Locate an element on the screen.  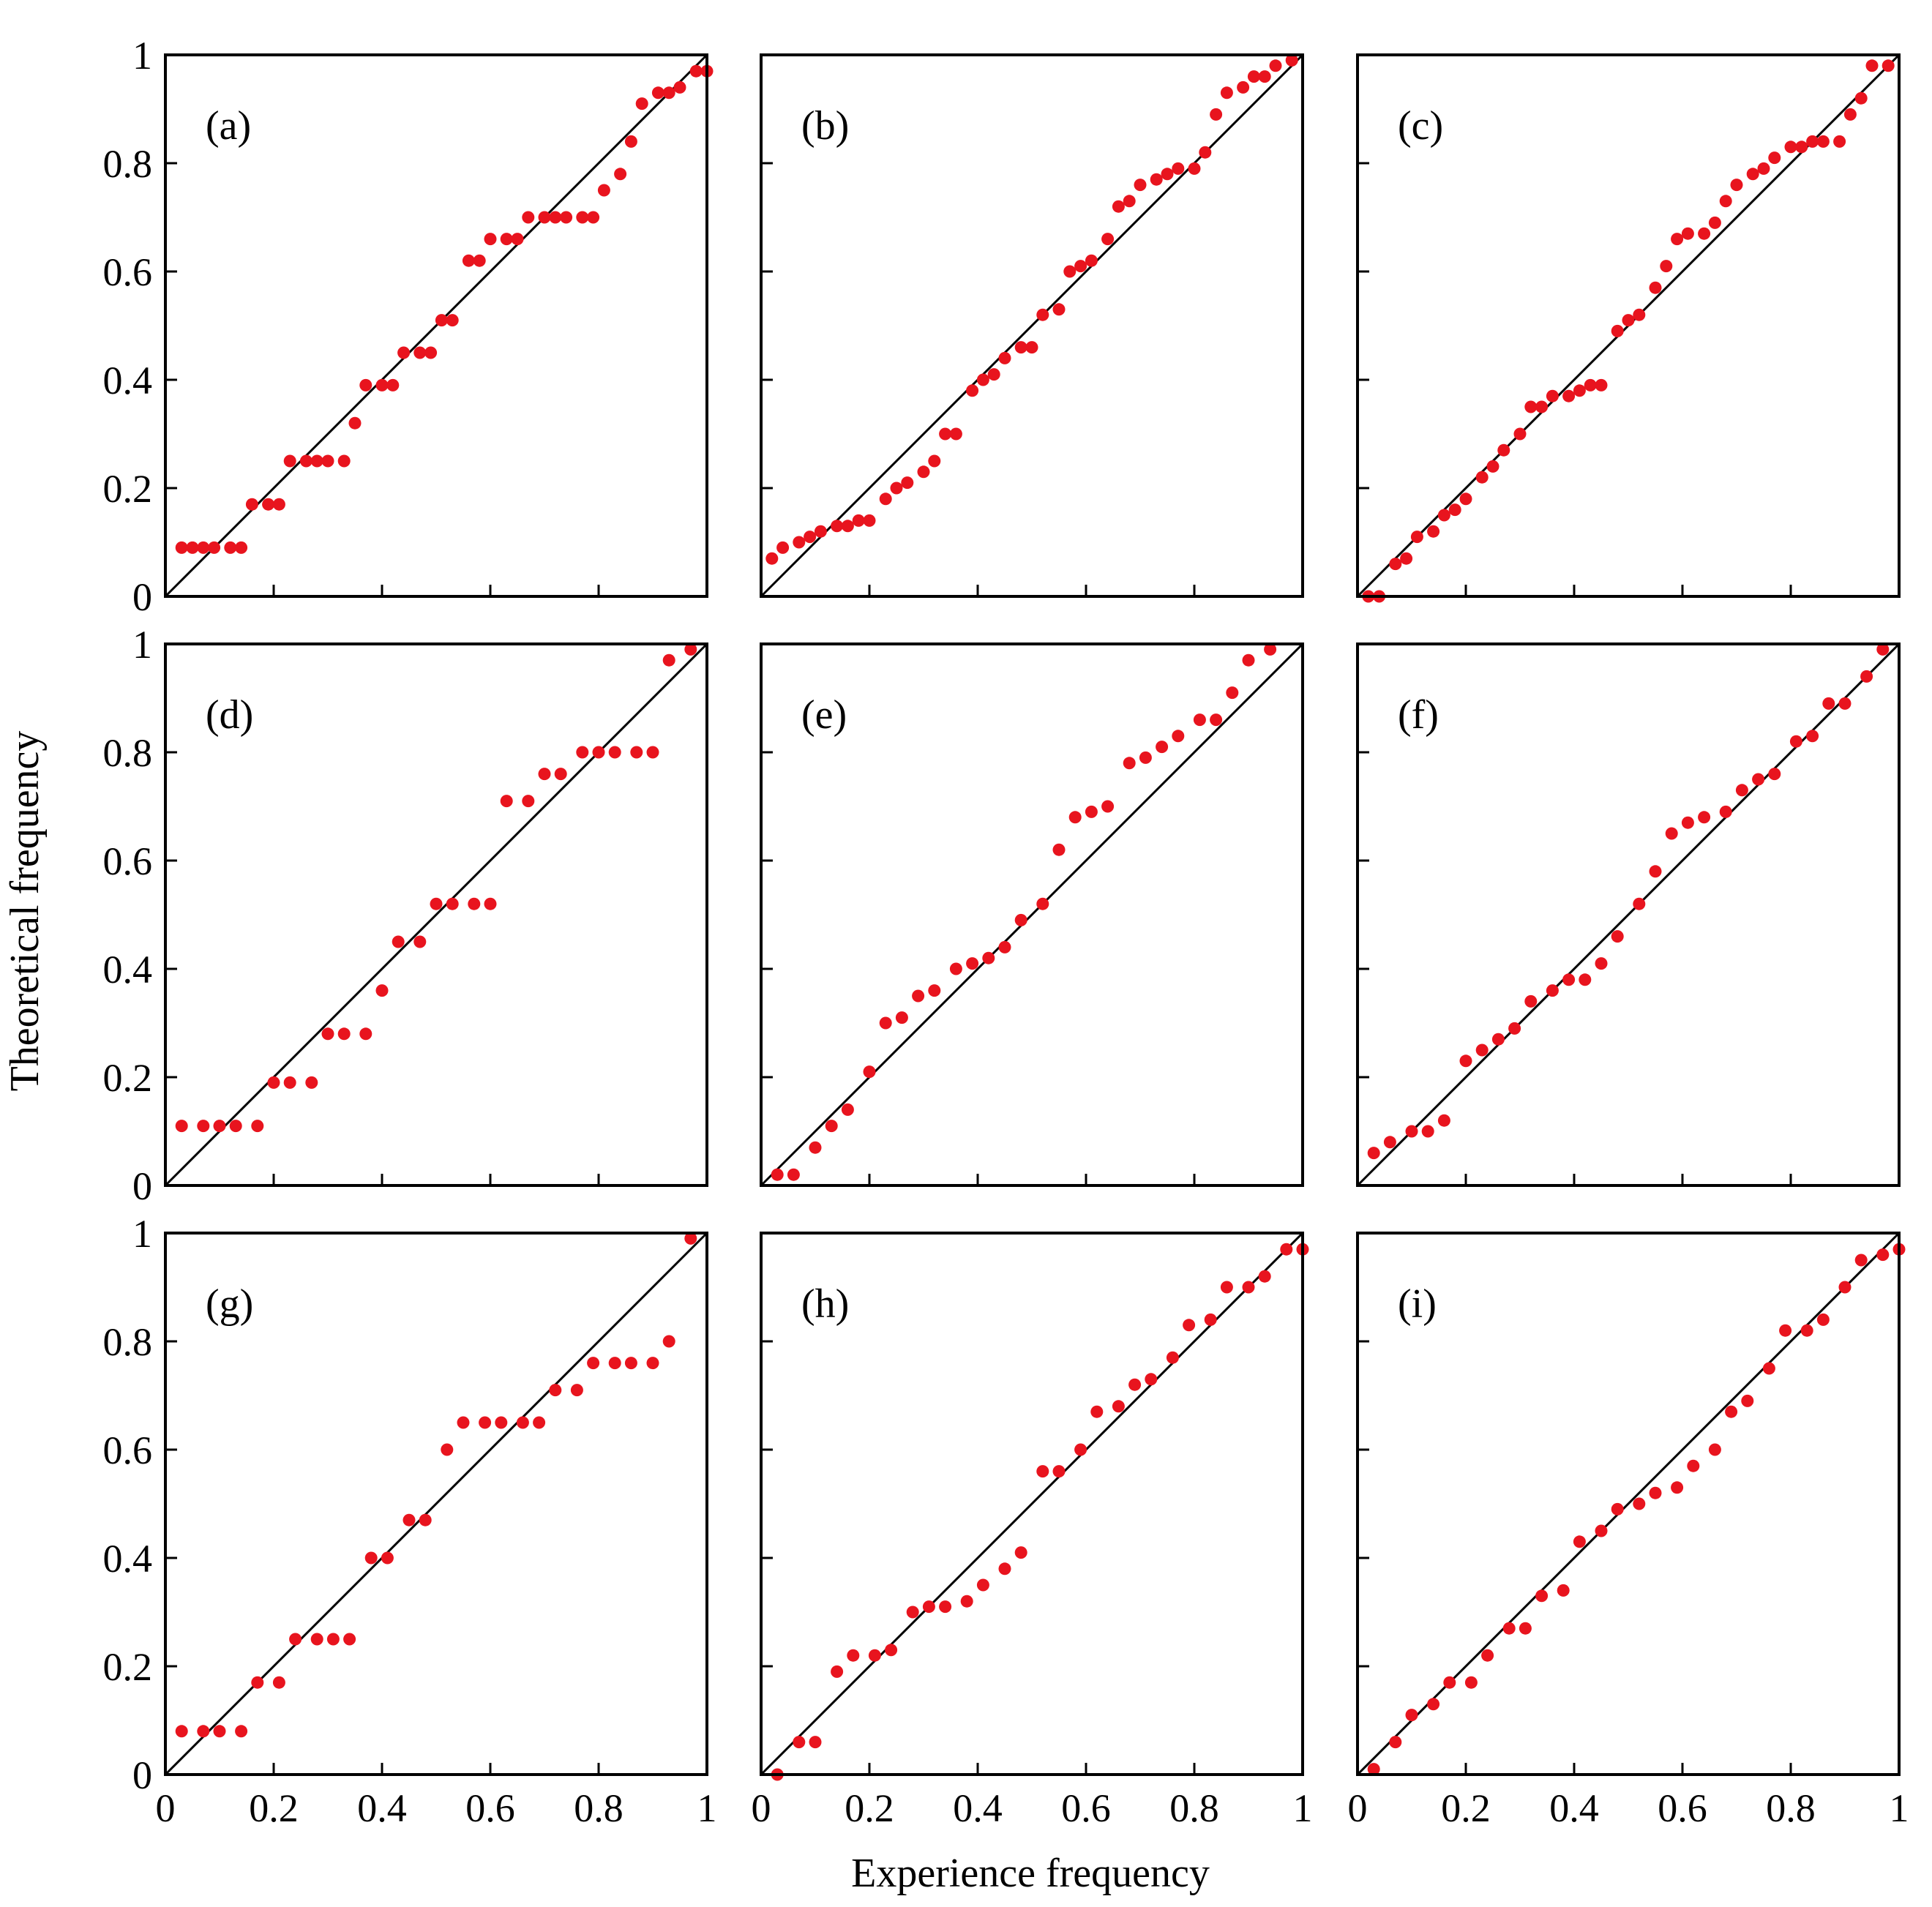
panel-b: (b) is located at coordinates (1032, 326).